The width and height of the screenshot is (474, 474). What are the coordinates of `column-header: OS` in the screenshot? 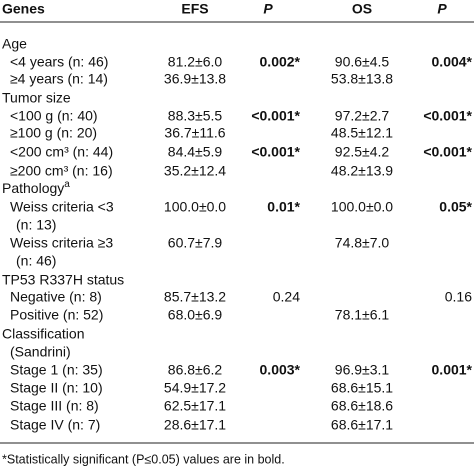 It's located at (362, 9).